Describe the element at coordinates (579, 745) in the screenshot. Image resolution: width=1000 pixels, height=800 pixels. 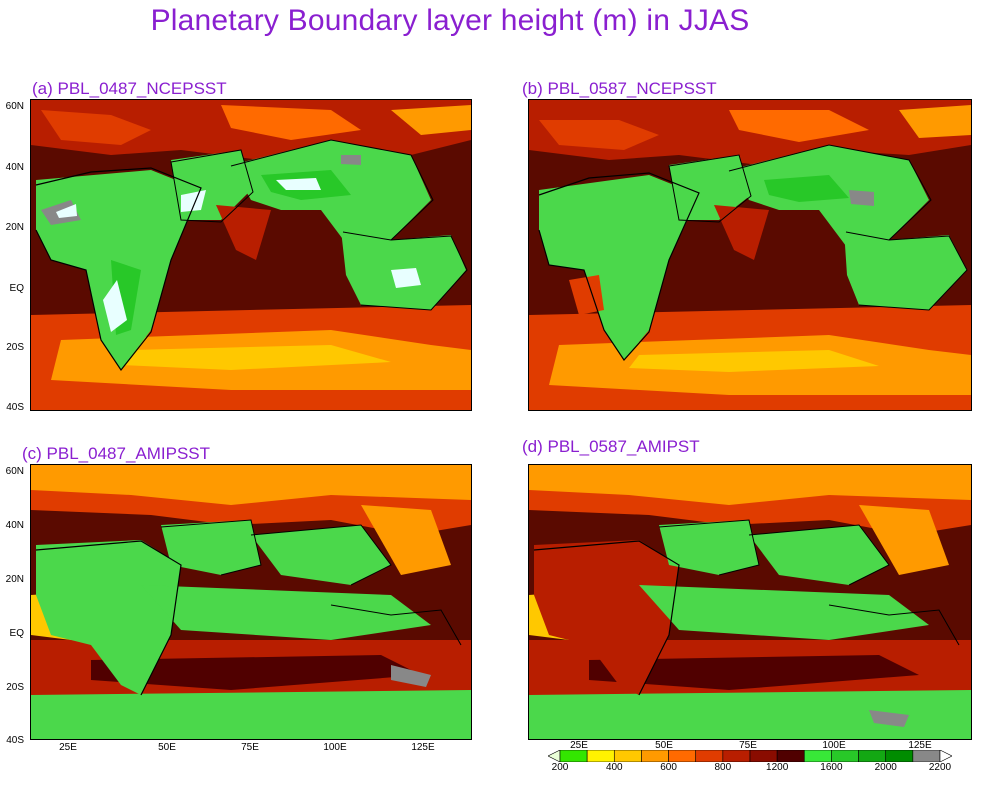
I see `lon-tick-d-25e: 25E` at that location.